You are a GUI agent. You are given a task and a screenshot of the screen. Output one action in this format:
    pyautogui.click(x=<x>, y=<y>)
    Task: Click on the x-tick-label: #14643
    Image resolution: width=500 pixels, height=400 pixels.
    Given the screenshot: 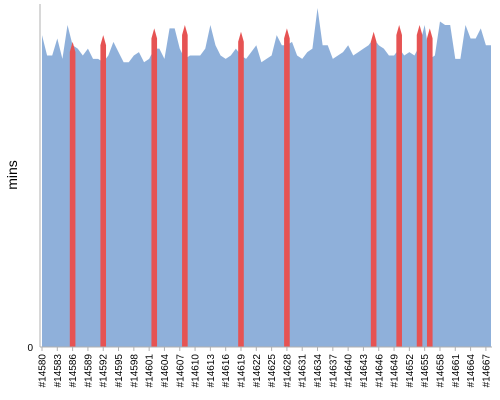 What is the action you would take?
    pyautogui.click(x=364, y=371)
    